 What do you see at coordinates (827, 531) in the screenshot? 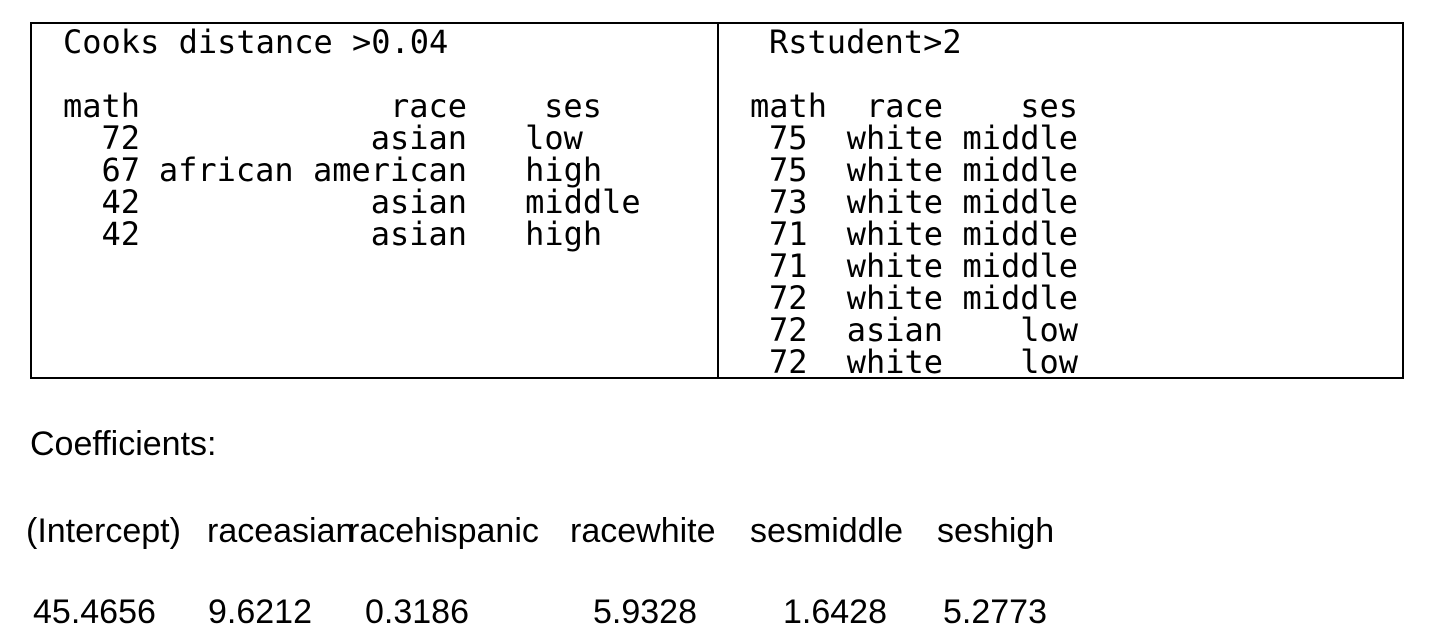
I see `coefficient-term-sesmiddle: sesmiddle` at bounding box center [827, 531].